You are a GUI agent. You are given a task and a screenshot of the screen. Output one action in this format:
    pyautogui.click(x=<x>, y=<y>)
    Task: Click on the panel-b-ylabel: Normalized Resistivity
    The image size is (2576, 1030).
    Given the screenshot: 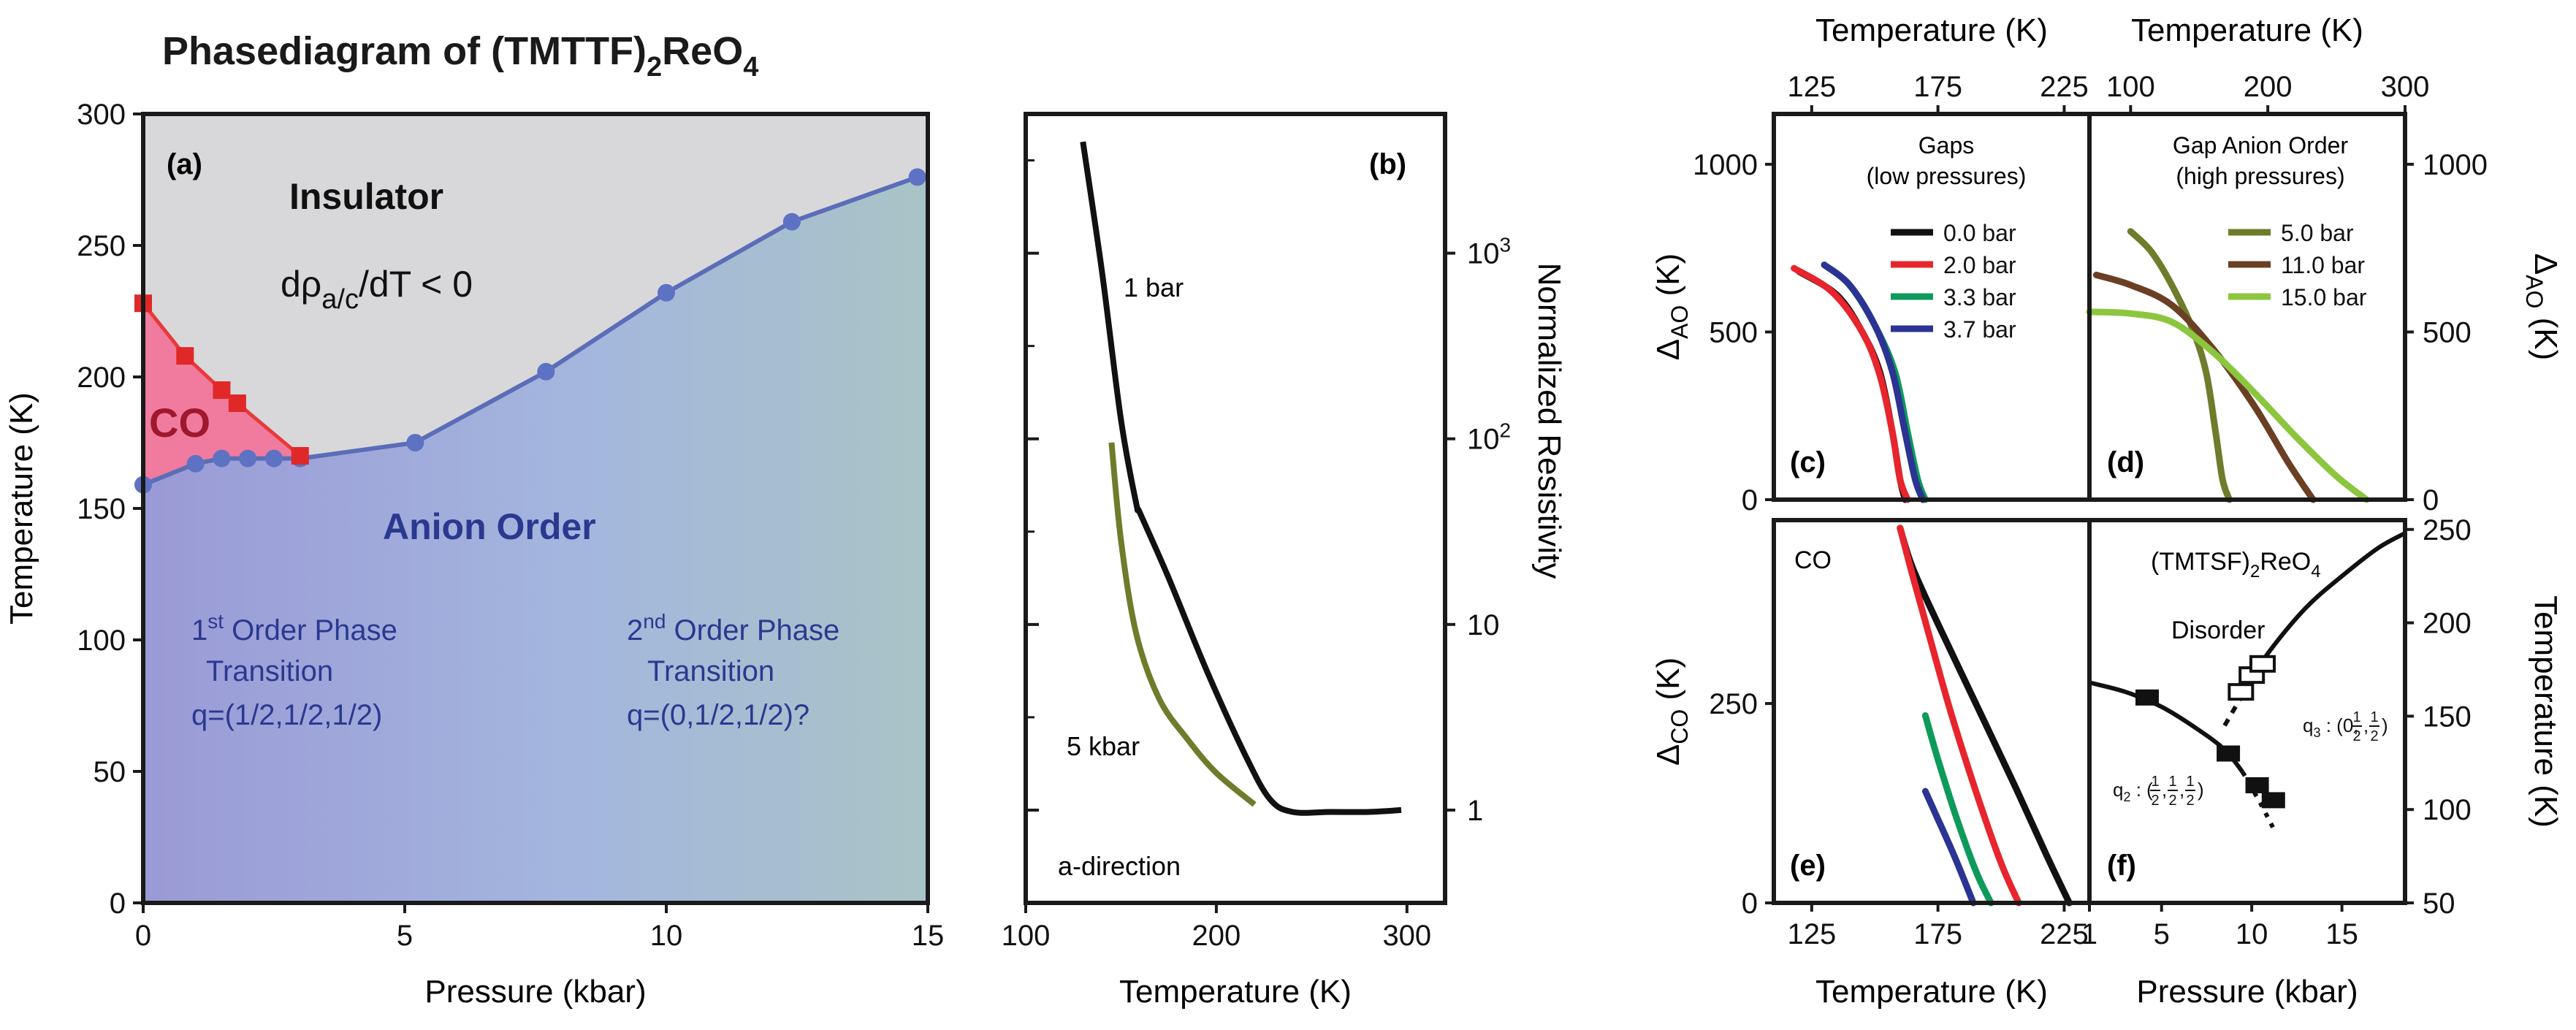 What is the action you would take?
    pyautogui.click(x=1549, y=421)
    